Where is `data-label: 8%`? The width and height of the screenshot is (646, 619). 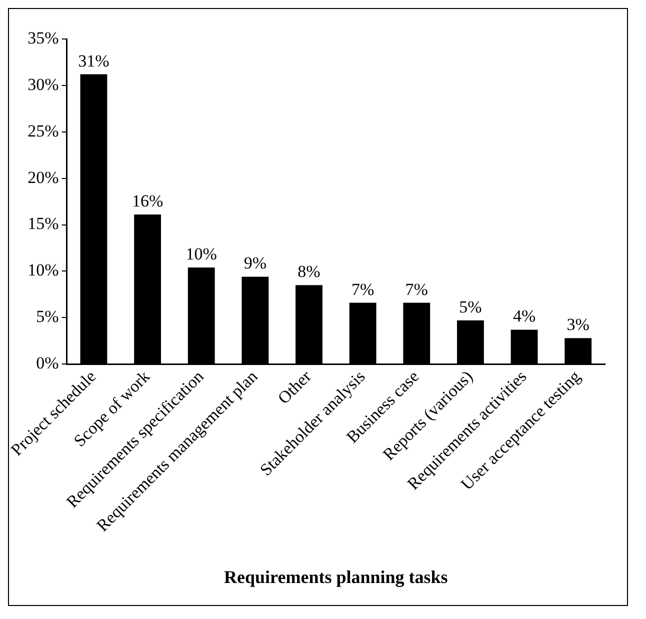
data-label: 8% is located at coordinates (309, 272).